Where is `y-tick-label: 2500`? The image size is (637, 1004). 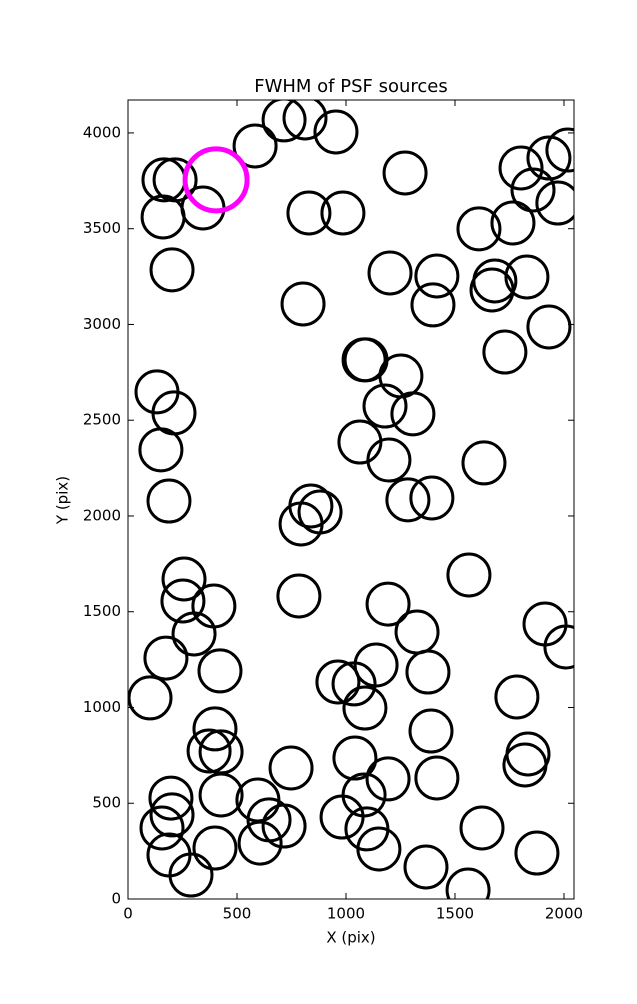 y-tick-label: 2500 is located at coordinates (102, 420).